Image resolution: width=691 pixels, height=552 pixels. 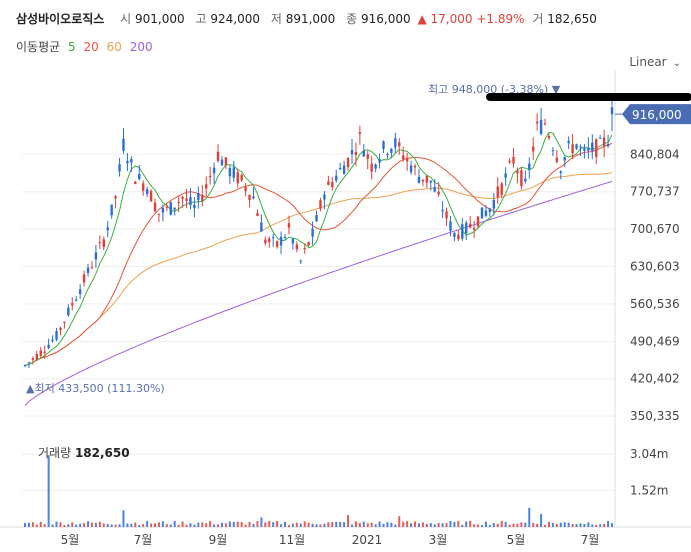 I want to click on volume-panel-label: 거래량, so click(x=55, y=453).